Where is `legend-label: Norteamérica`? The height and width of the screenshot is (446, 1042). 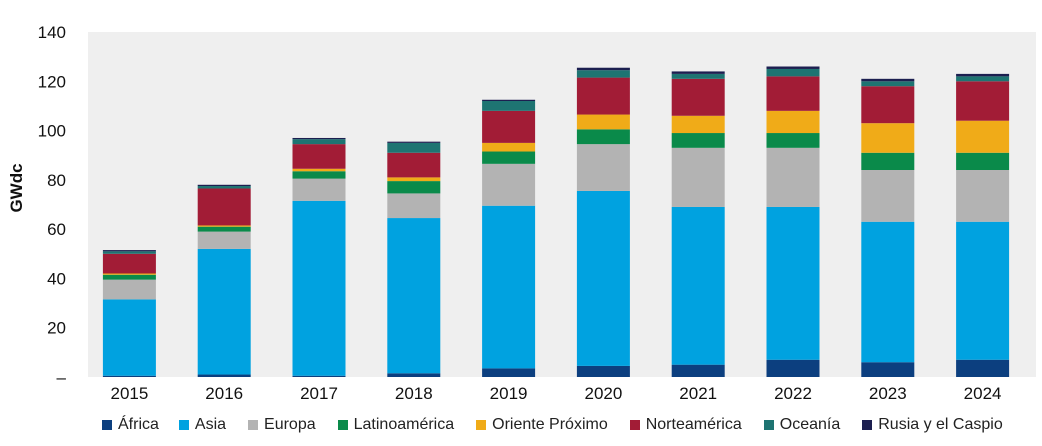 legend-label: Norteamérica is located at coordinates (693, 424).